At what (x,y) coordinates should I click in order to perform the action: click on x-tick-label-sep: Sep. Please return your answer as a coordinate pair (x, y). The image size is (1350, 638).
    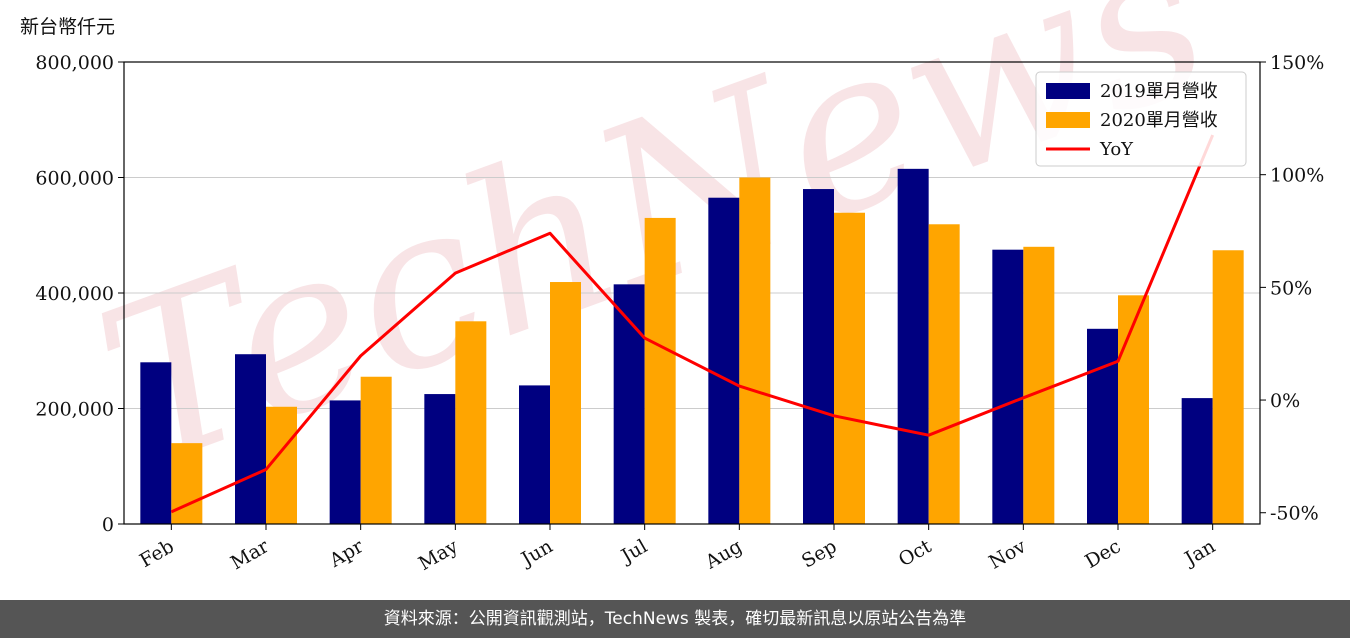
    Looking at the image, I should click on (819, 553).